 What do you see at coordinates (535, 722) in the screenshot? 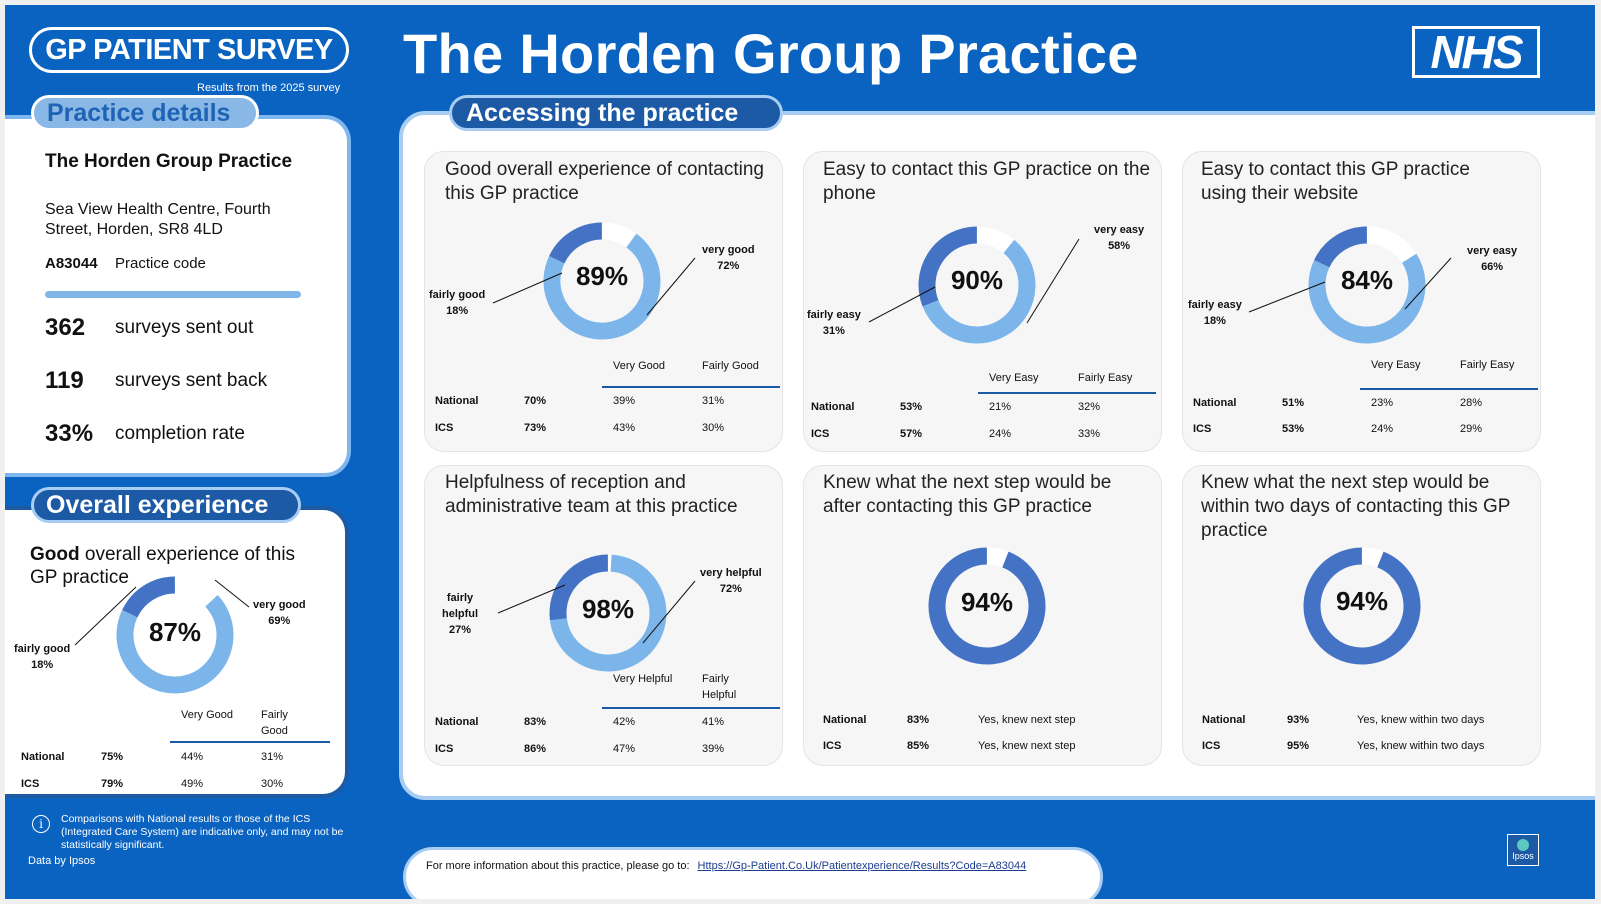
I see `row-total: 83%` at bounding box center [535, 722].